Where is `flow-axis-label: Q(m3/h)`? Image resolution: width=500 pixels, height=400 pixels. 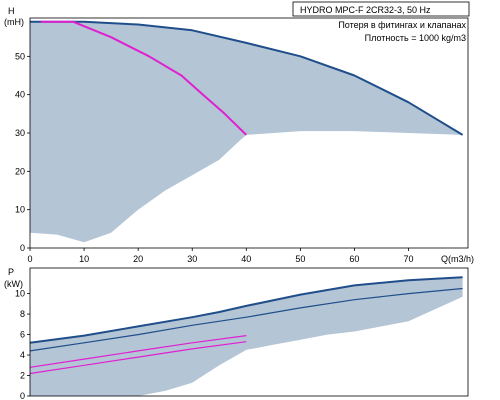 flow-axis-label: Q(m3/h) is located at coordinates (457, 259).